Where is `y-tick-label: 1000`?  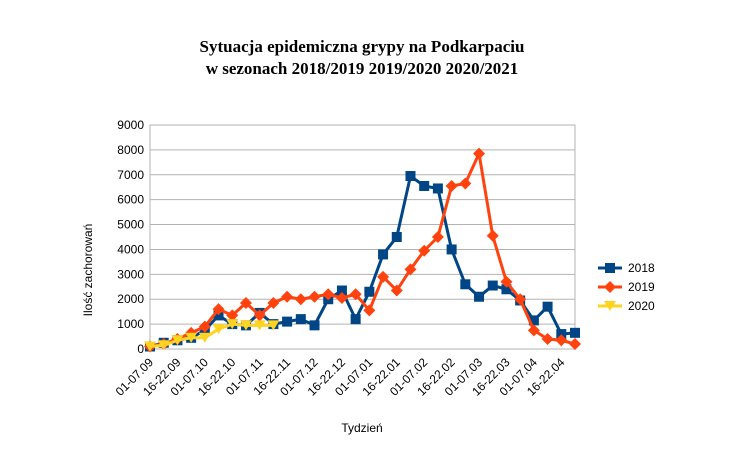
y-tick-label: 1000 is located at coordinates (130, 324).